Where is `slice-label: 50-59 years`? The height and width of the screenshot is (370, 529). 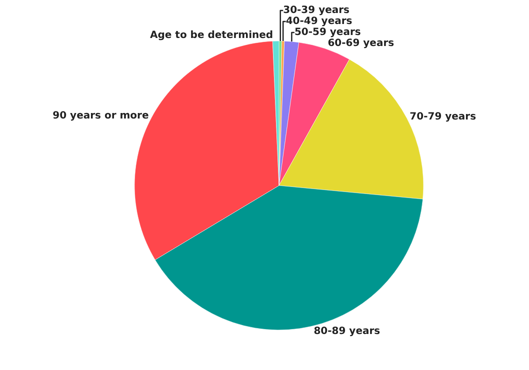 slice-label: 50-59 years is located at coordinates (327, 32).